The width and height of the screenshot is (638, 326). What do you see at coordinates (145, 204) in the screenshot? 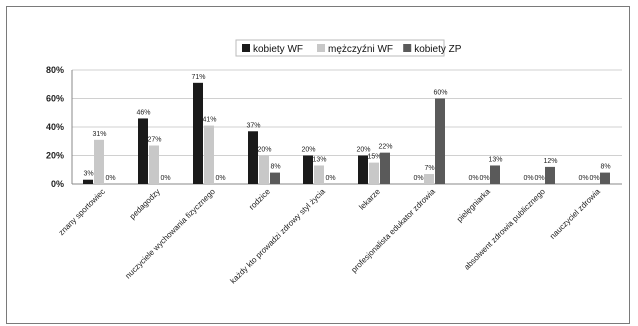
I see `x-tick-label: pedagodzy` at bounding box center [145, 204].